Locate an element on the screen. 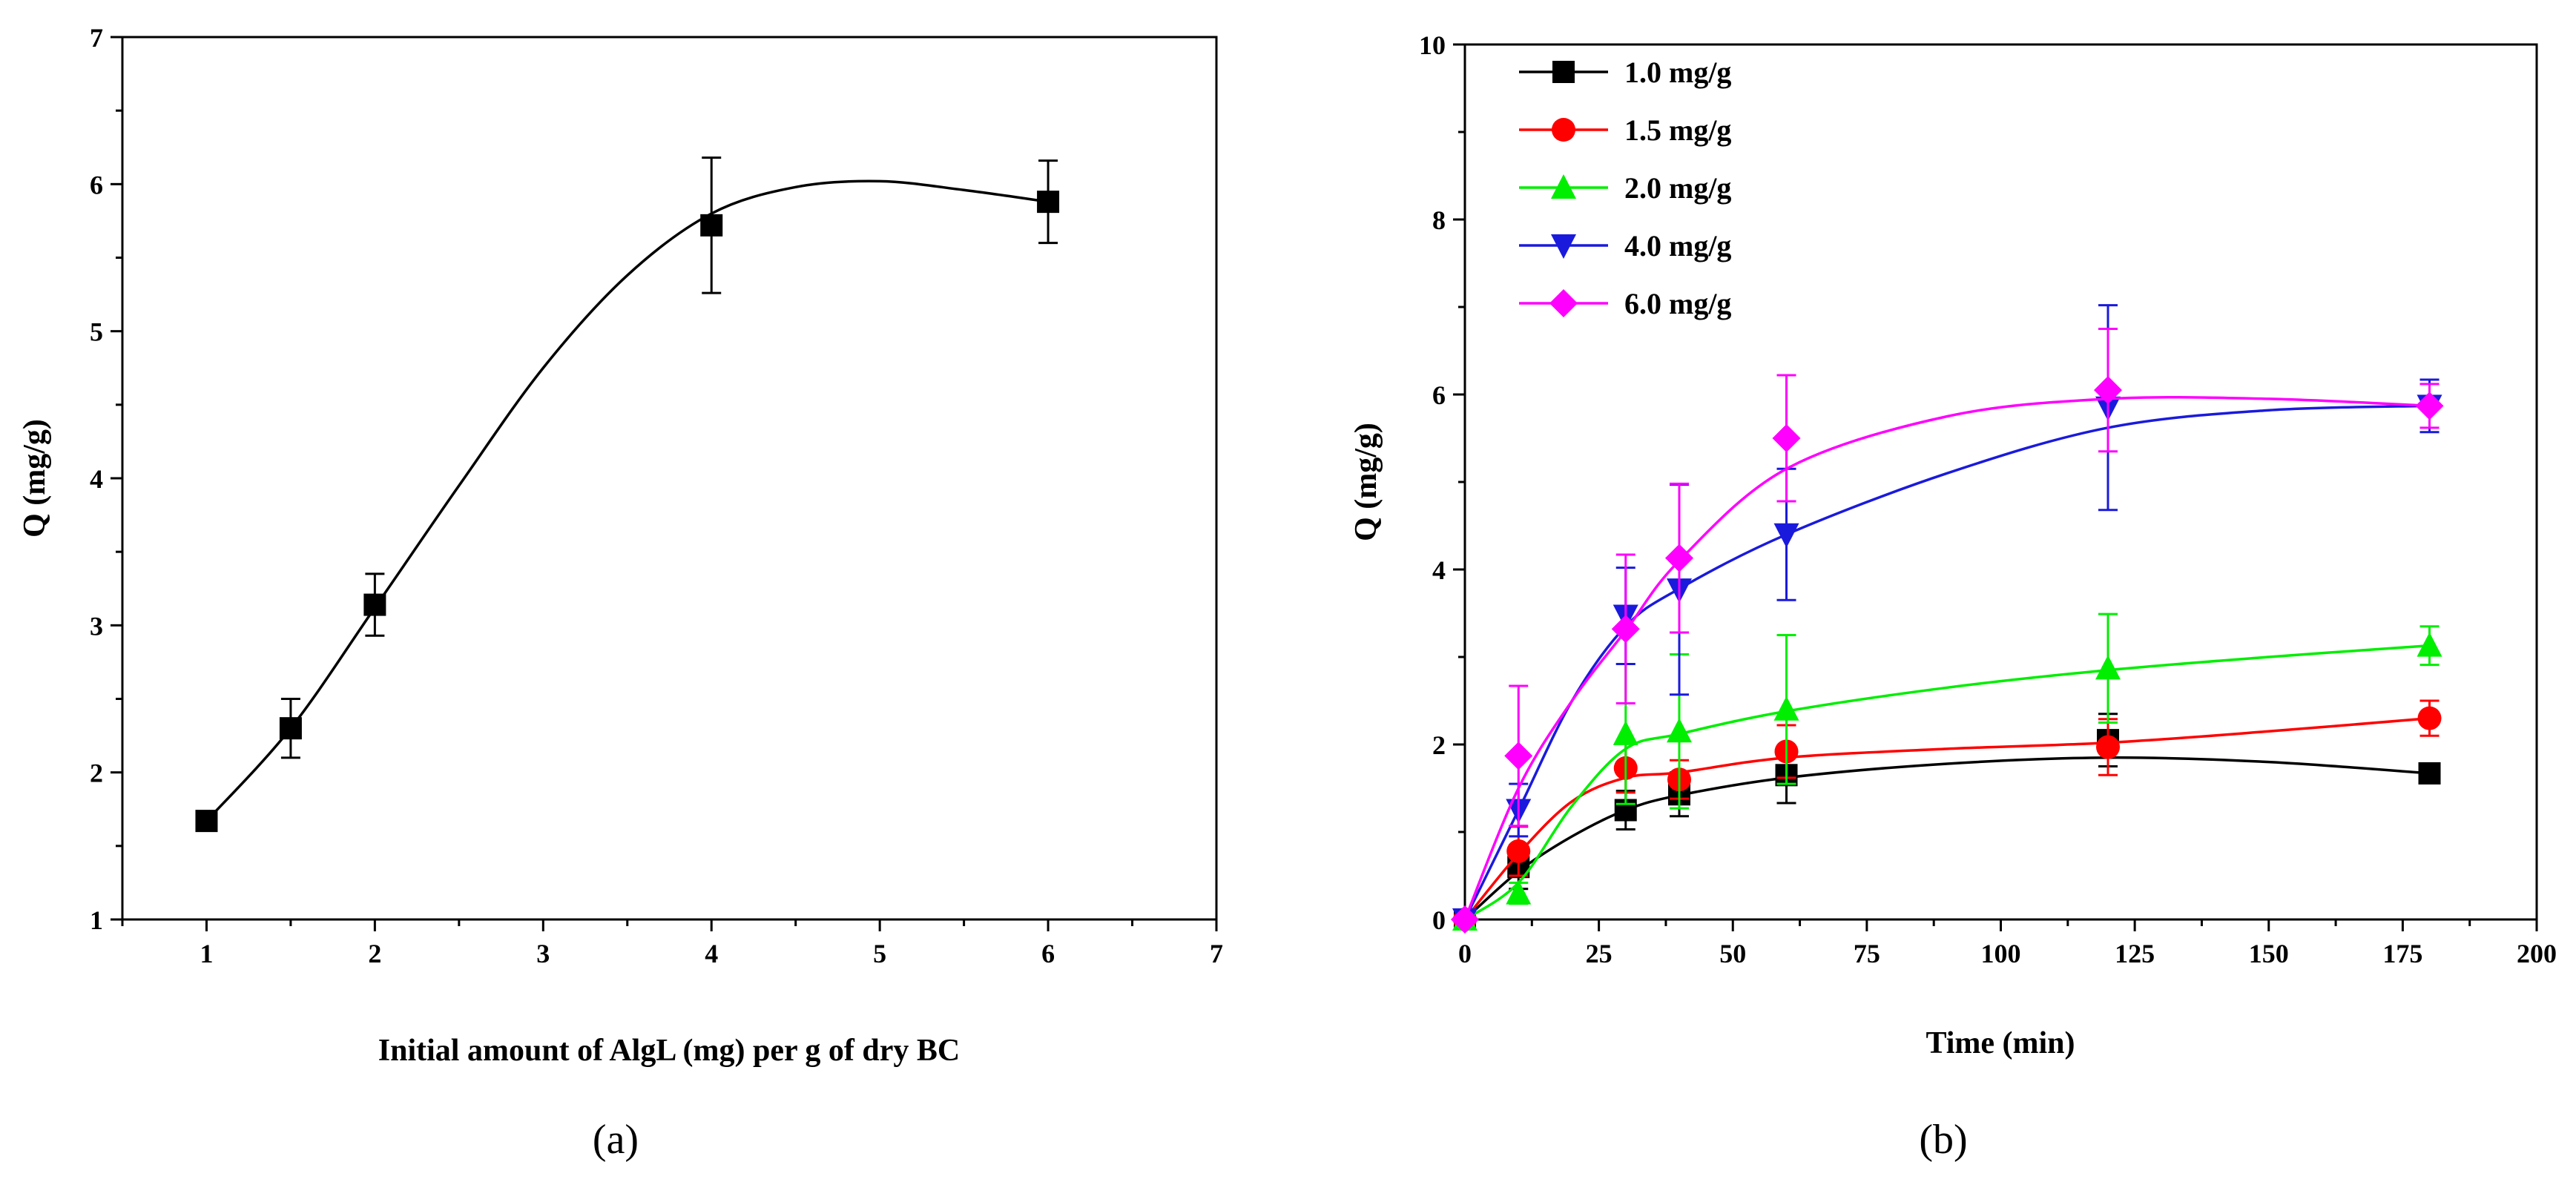  panel-b-x-tick-label: 150 is located at coordinates (2269, 953).